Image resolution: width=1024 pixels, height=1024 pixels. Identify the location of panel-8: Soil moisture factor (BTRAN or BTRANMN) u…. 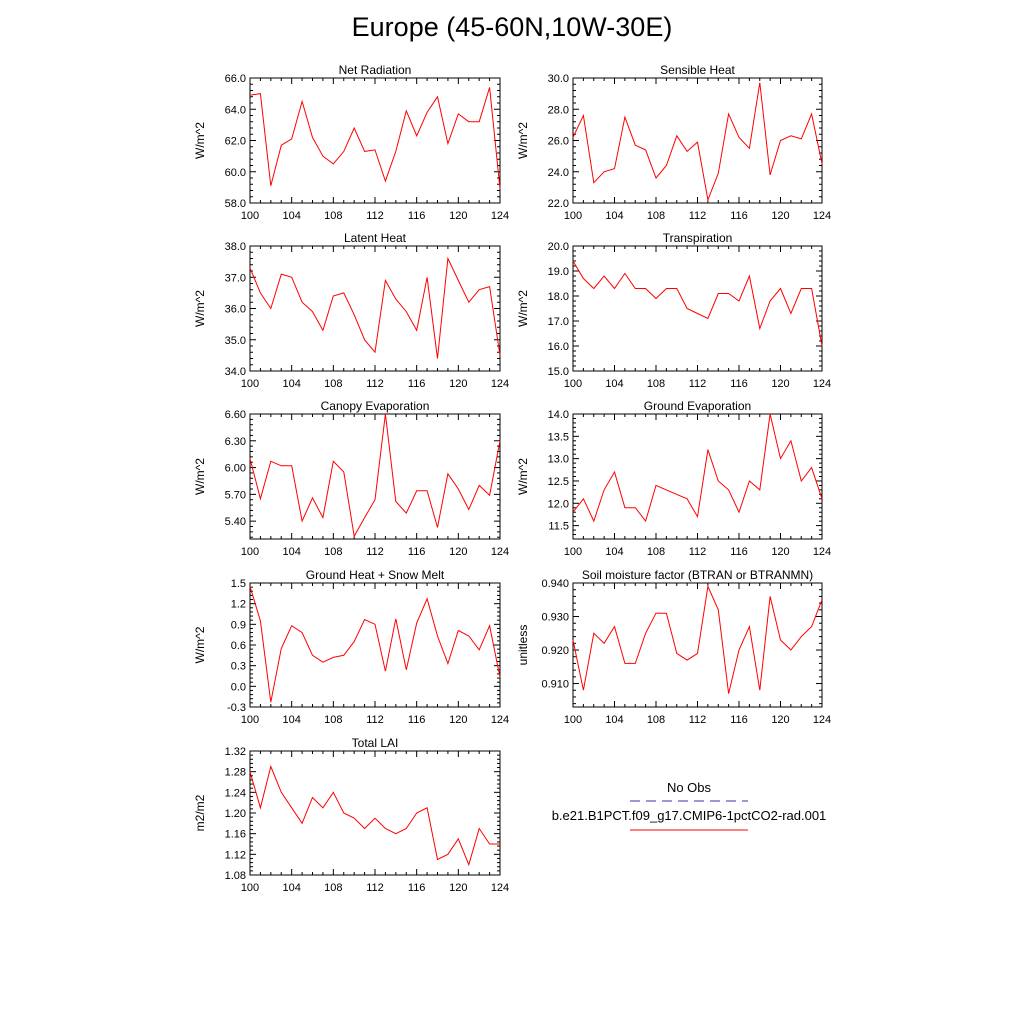
(673, 647).